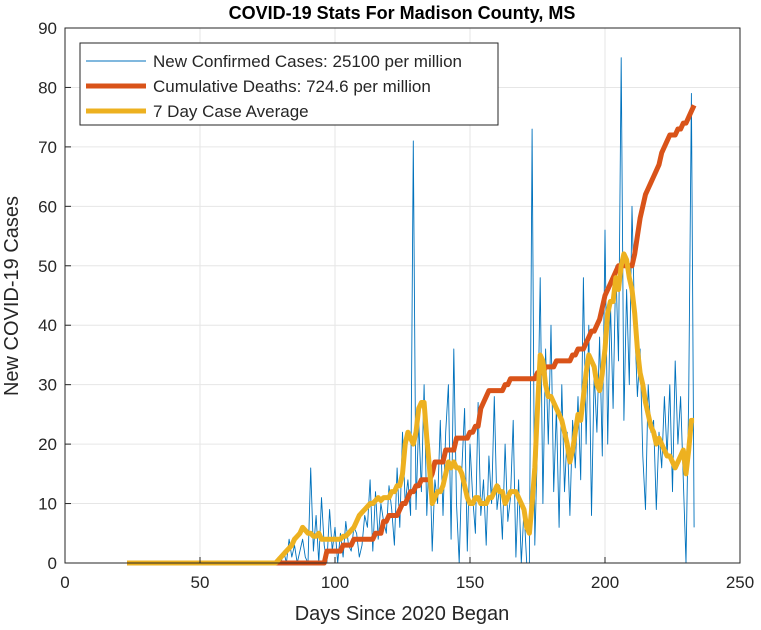 Image resolution: width=761 pixels, height=630 pixels. I want to click on x-tick-label: 200, so click(605, 582).